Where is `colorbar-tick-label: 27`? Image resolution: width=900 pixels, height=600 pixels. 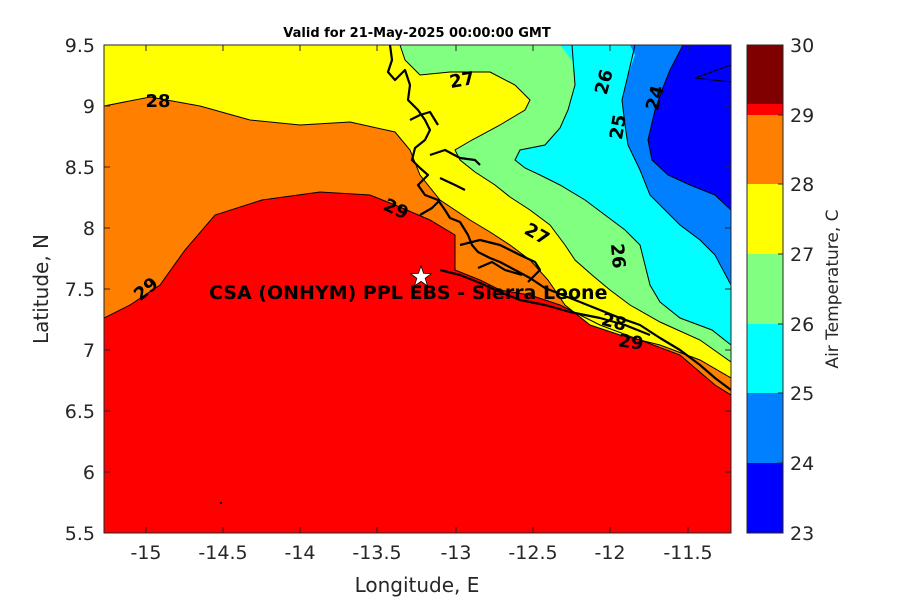
colorbar-tick-label: 27 is located at coordinates (802, 255).